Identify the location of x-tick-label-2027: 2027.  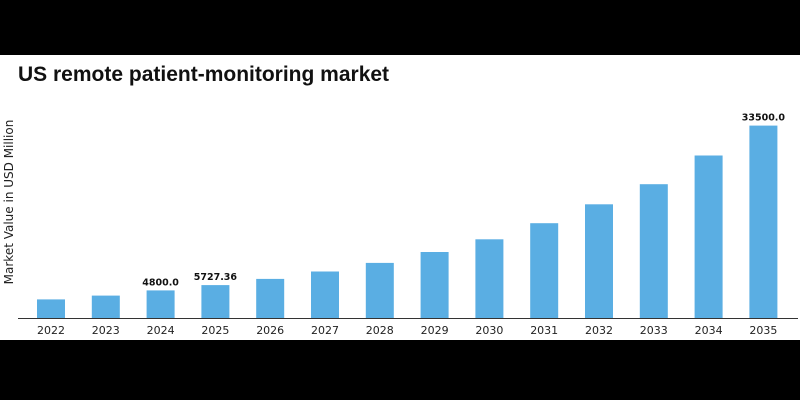
(325, 330).